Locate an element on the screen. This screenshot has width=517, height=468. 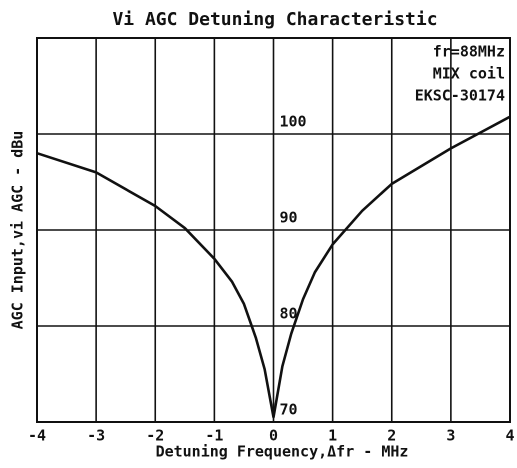
x-tick-label: 3 is located at coordinates (450, 436).